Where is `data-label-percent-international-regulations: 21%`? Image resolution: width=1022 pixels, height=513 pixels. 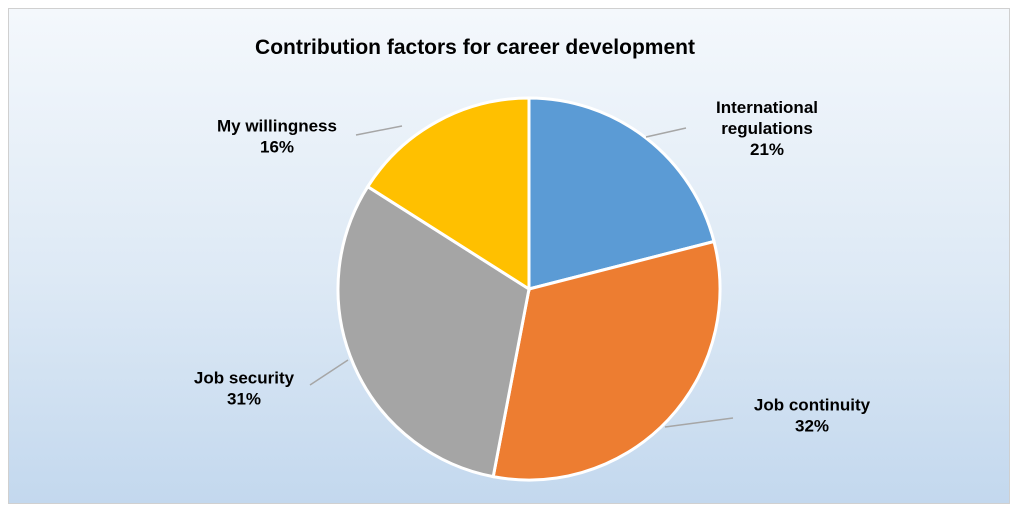
data-label-percent-international-regulations: 21% is located at coordinates (767, 149).